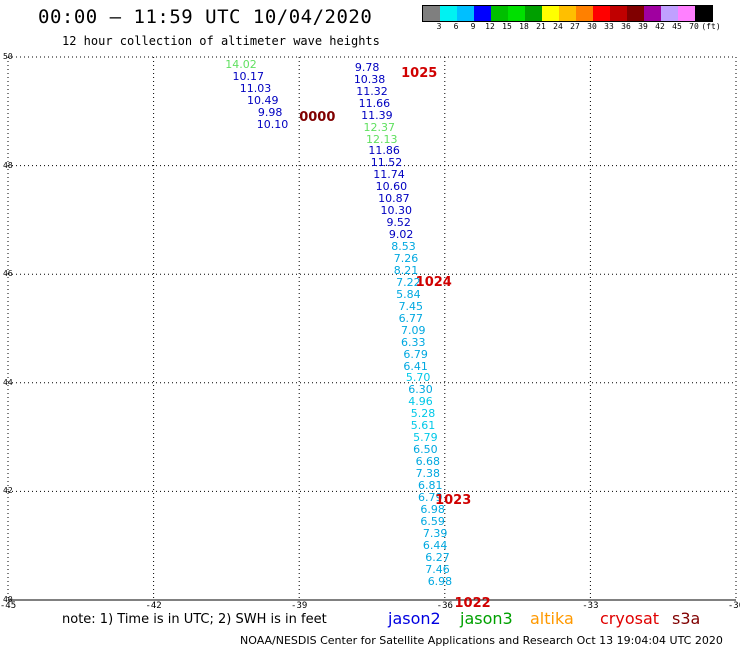 This screenshot has width=740, height=650. What do you see at coordinates (541, 26) in the screenshot?
I see `color-legend-label: 21` at bounding box center [541, 26].